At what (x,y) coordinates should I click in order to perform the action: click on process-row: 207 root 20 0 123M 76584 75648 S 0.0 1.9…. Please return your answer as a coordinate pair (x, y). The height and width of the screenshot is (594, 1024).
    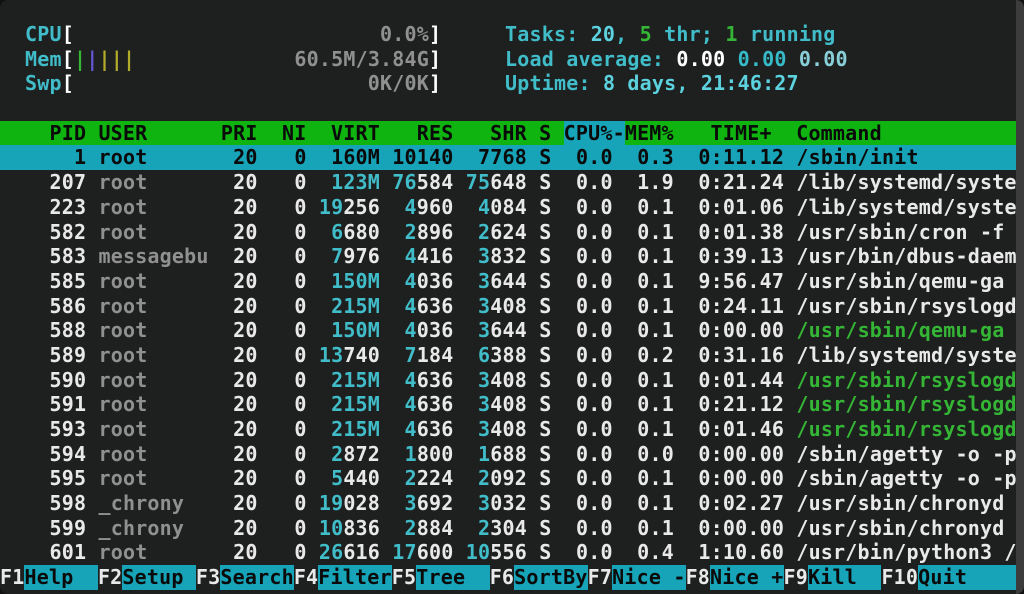
    Looking at the image, I should click on (508, 182).